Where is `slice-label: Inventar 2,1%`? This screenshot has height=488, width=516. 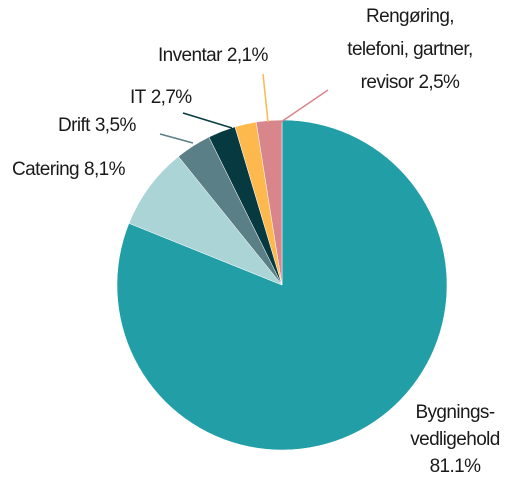 slice-label: Inventar 2,1% is located at coordinates (213, 55).